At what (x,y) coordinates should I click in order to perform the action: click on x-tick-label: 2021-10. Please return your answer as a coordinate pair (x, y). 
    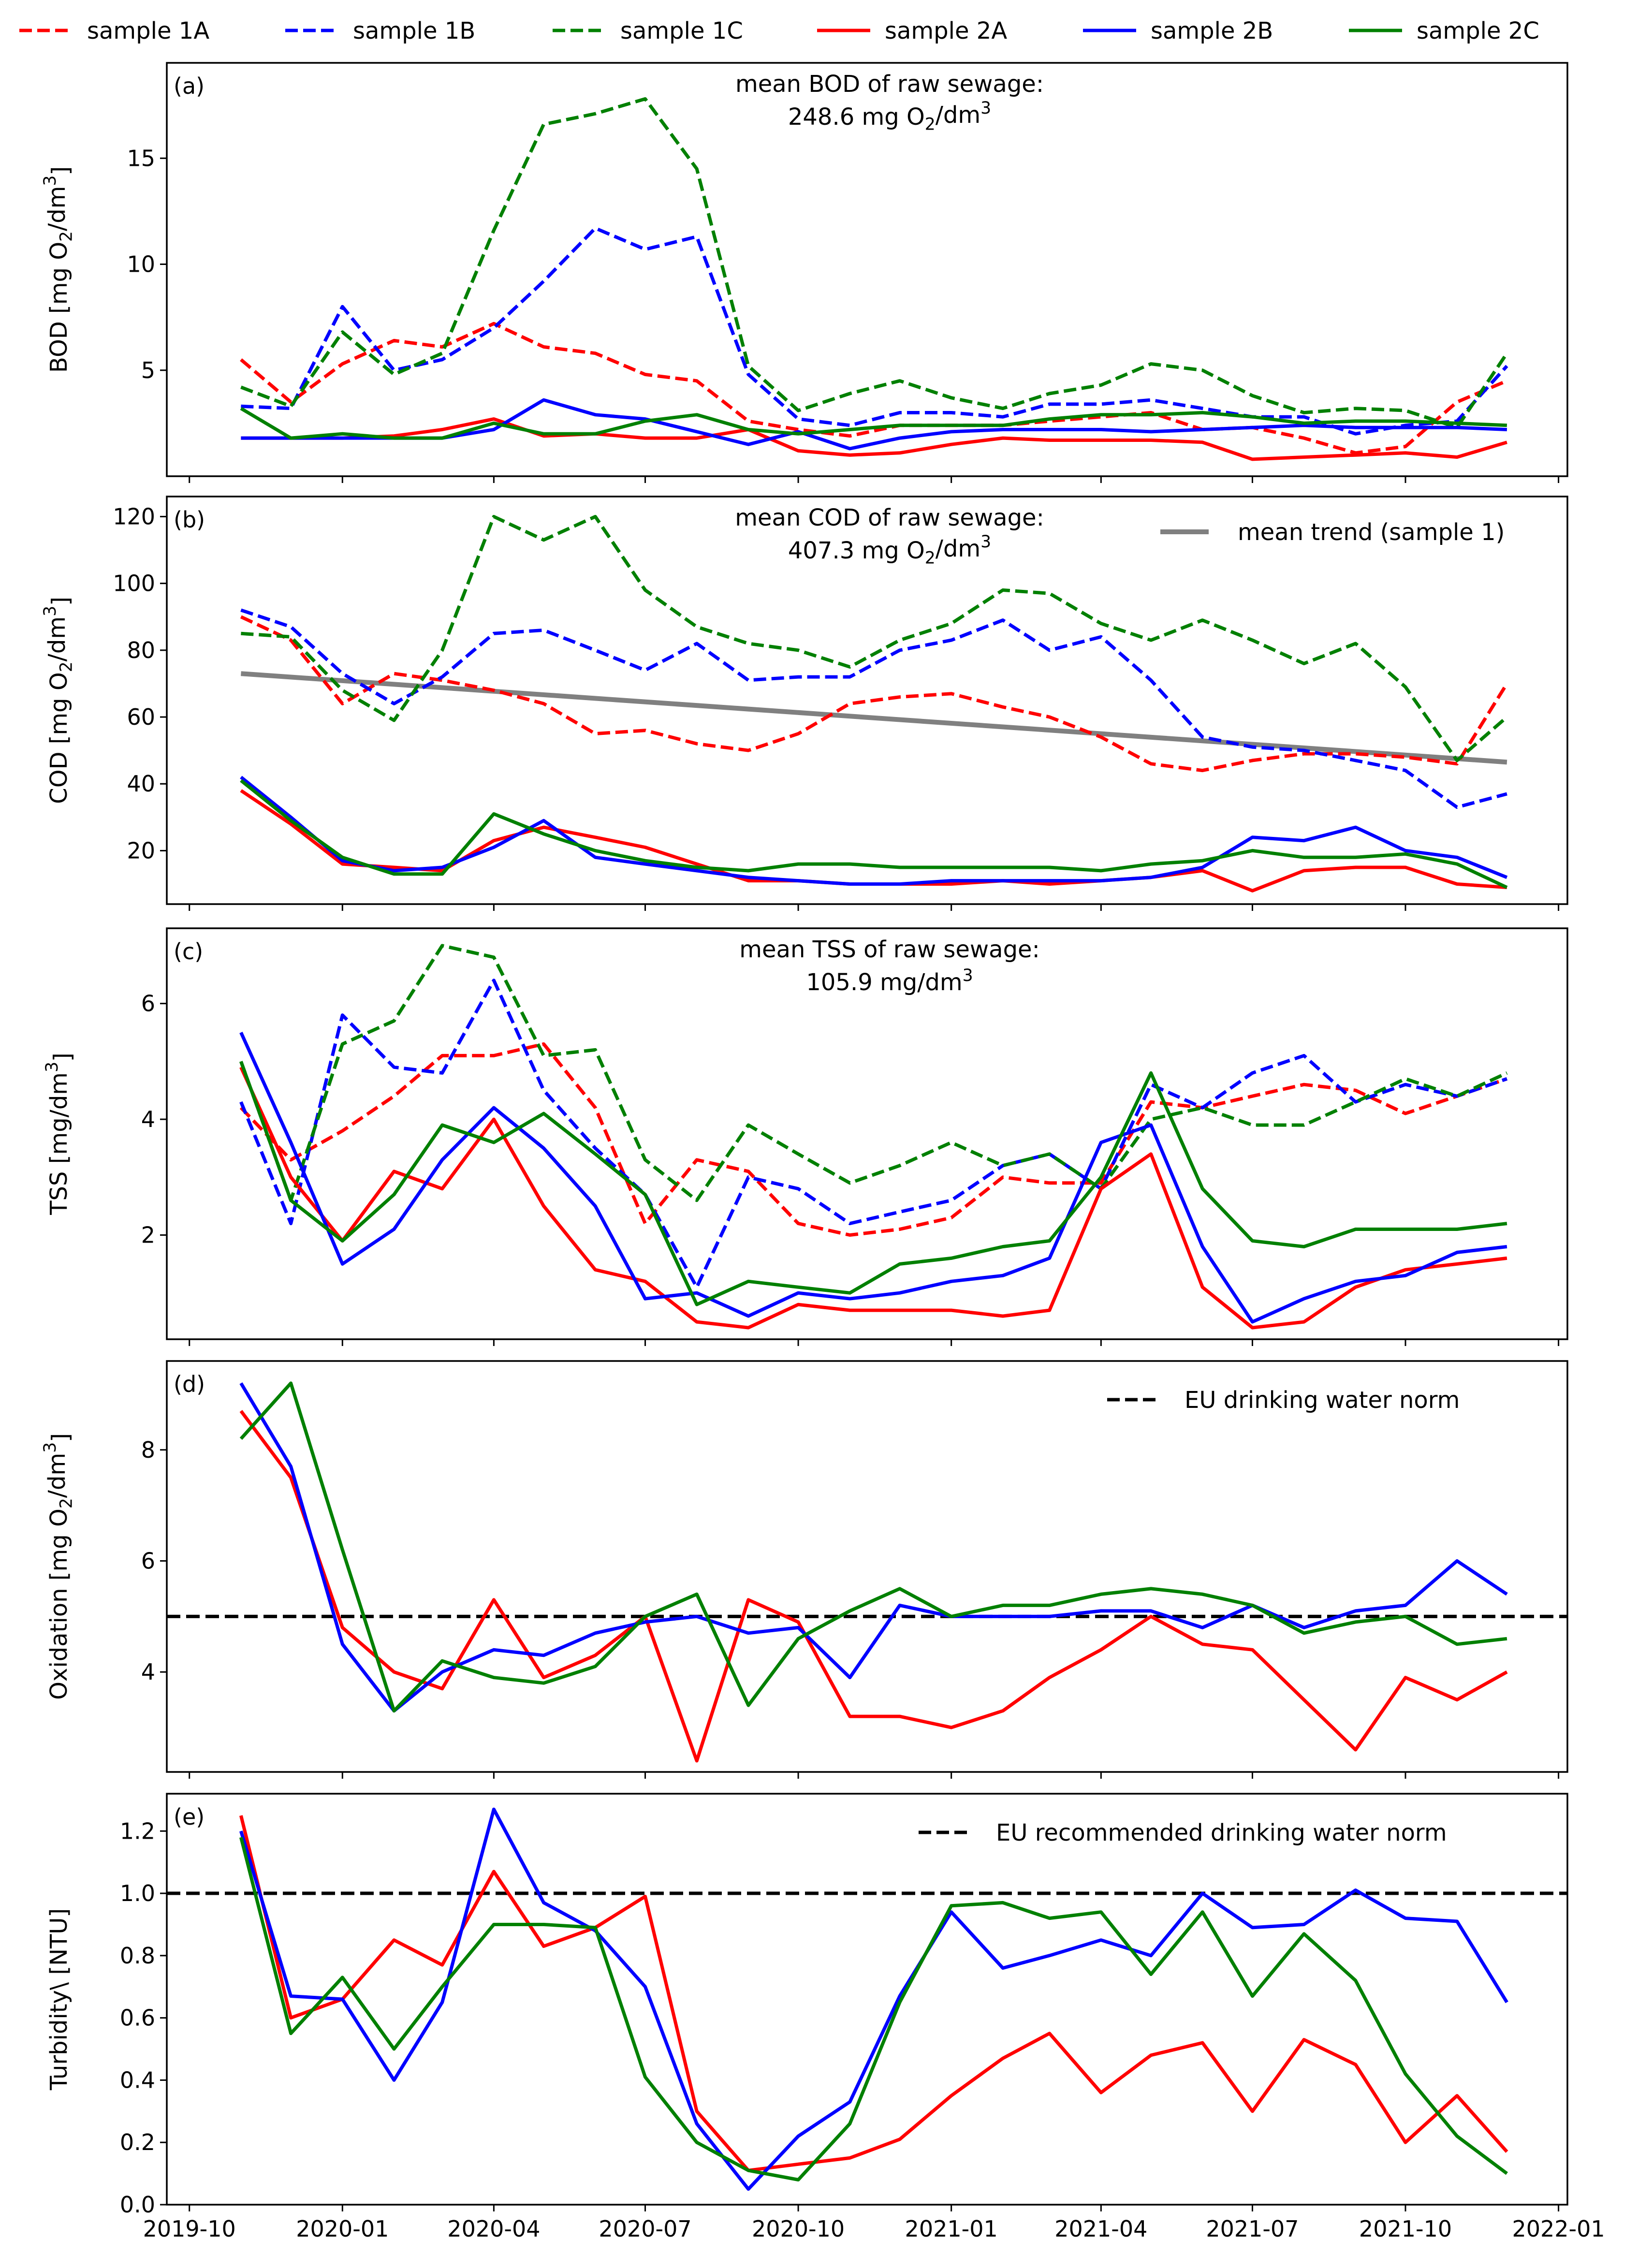
    Looking at the image, I should click on (1406, 2229).